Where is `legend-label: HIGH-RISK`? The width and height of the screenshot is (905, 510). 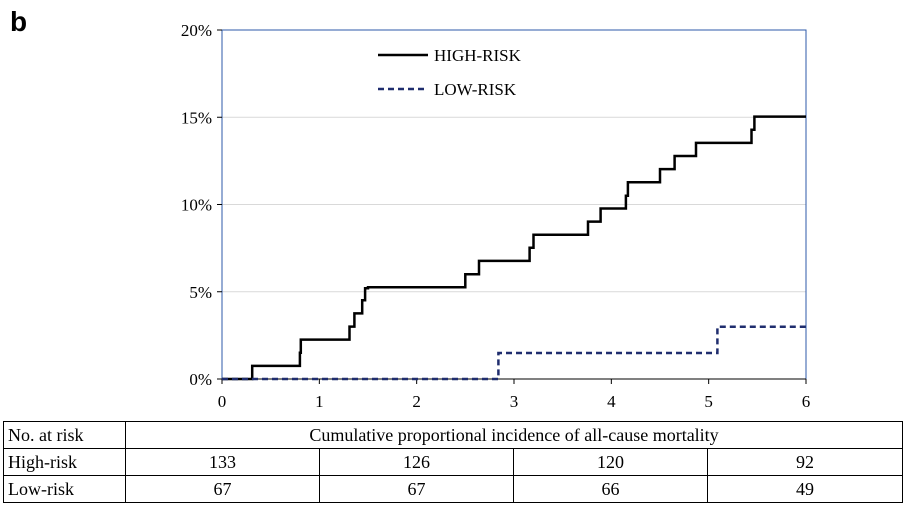
legend-label: HIGH-RISK is located at coordinates (478, 55).